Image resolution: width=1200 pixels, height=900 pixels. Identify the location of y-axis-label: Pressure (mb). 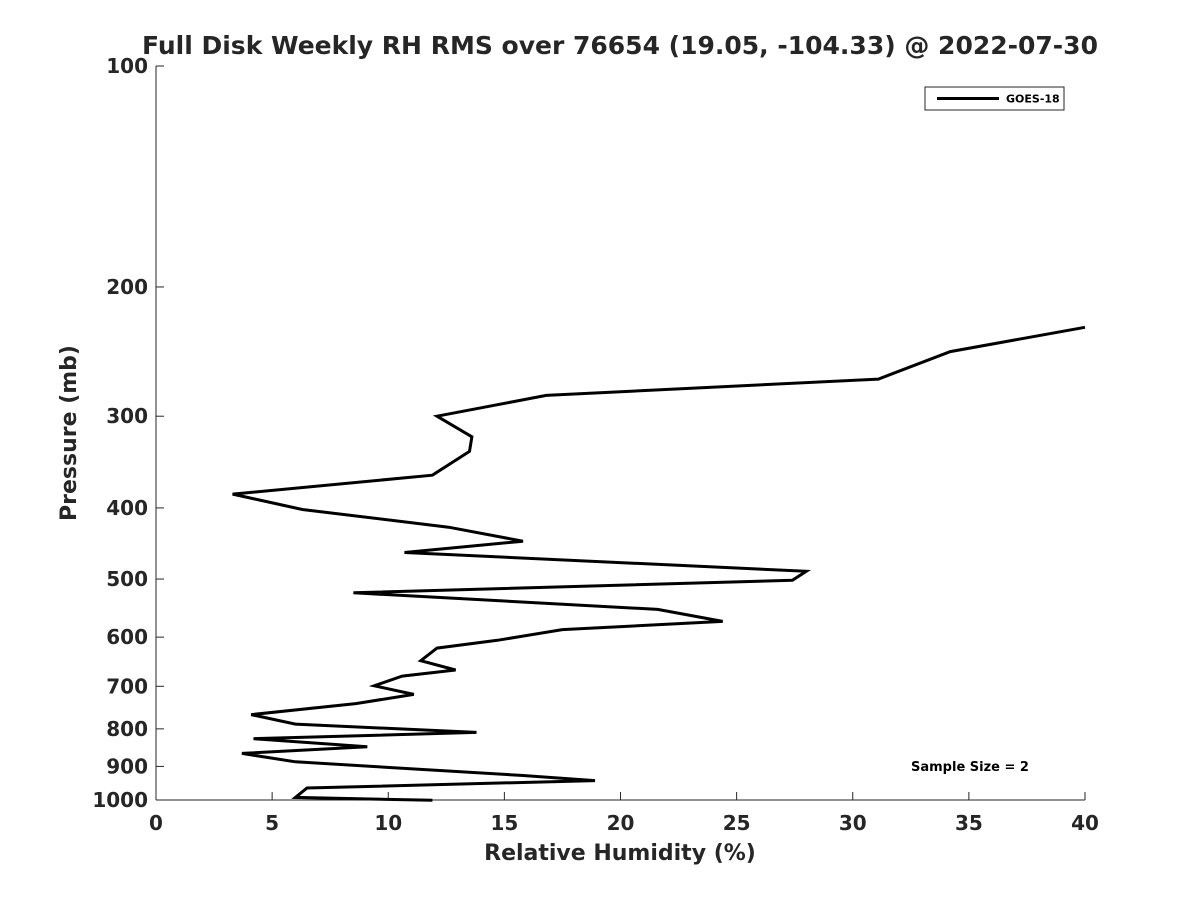
(69, 433).